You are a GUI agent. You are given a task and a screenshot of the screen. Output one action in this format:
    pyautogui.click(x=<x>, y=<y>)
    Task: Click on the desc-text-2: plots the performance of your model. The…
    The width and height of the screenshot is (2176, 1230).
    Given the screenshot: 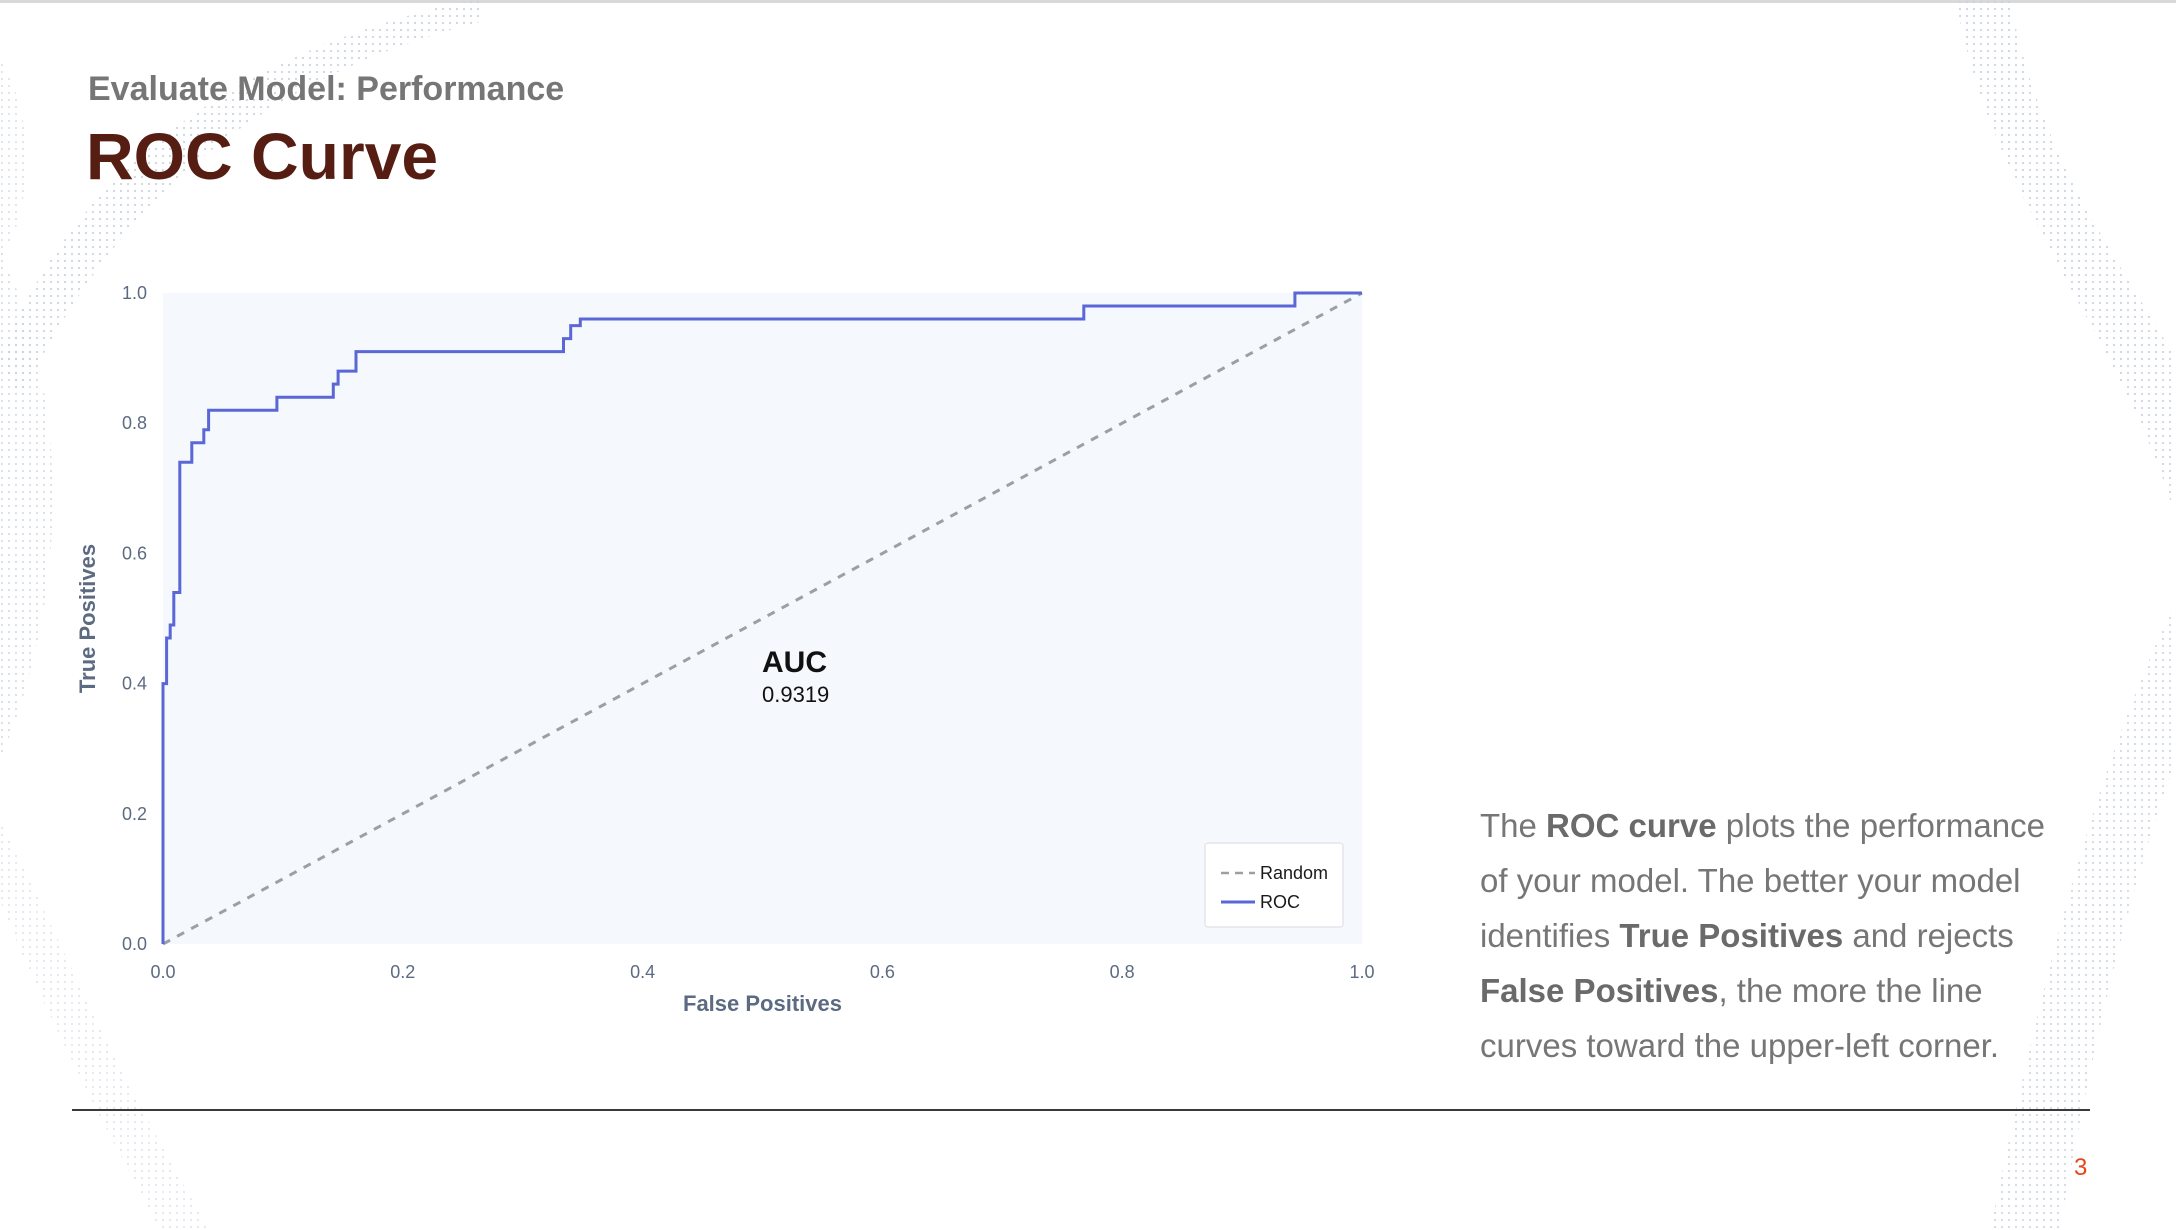 What is the action you would take?
    pyautogui.click(x=1762, y=880)
    